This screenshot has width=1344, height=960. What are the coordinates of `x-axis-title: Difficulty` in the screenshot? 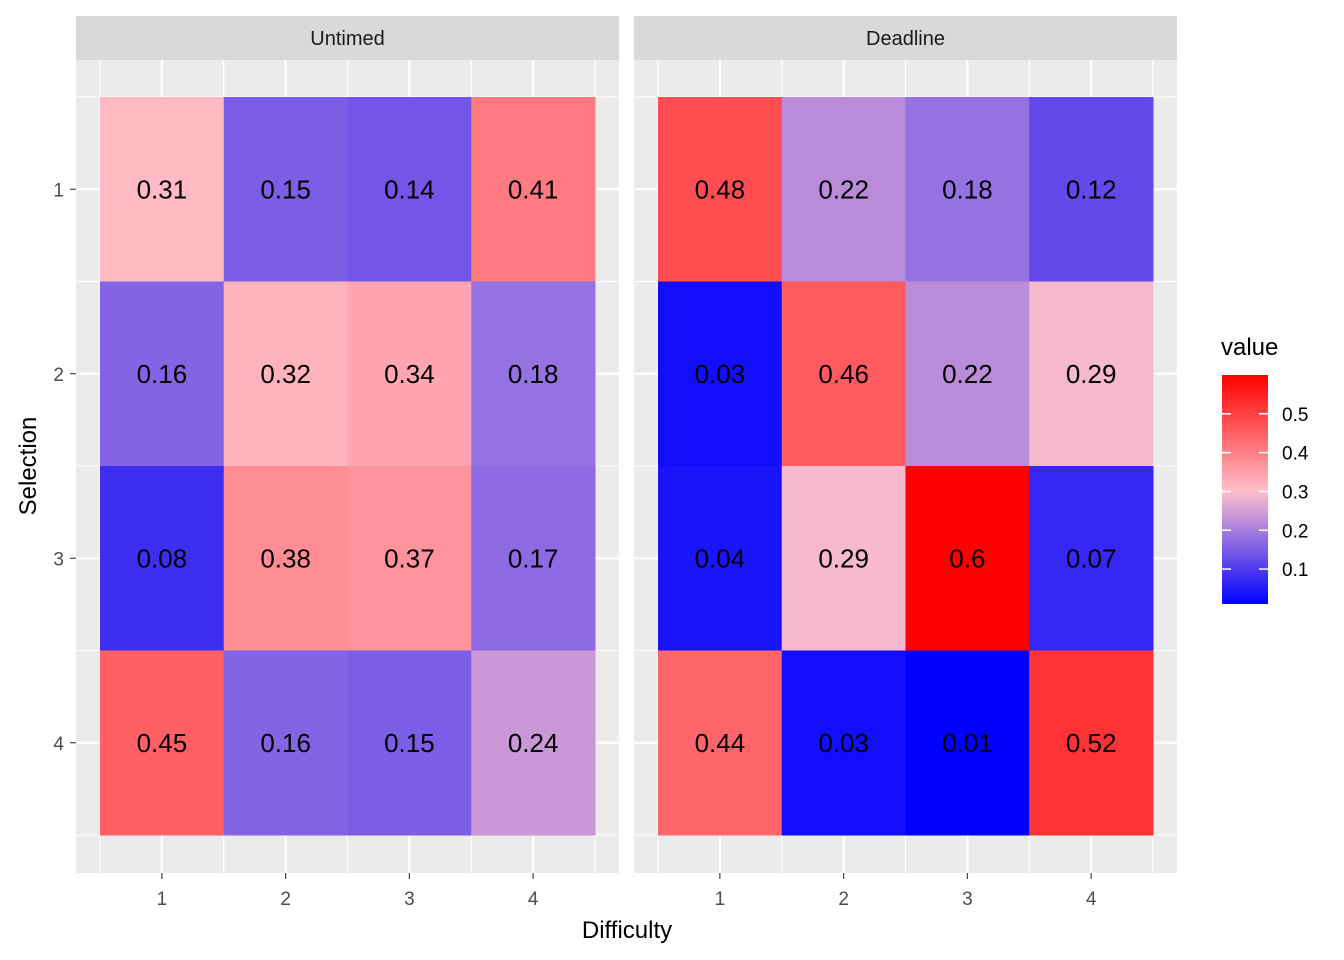 It's located at (627, 930).